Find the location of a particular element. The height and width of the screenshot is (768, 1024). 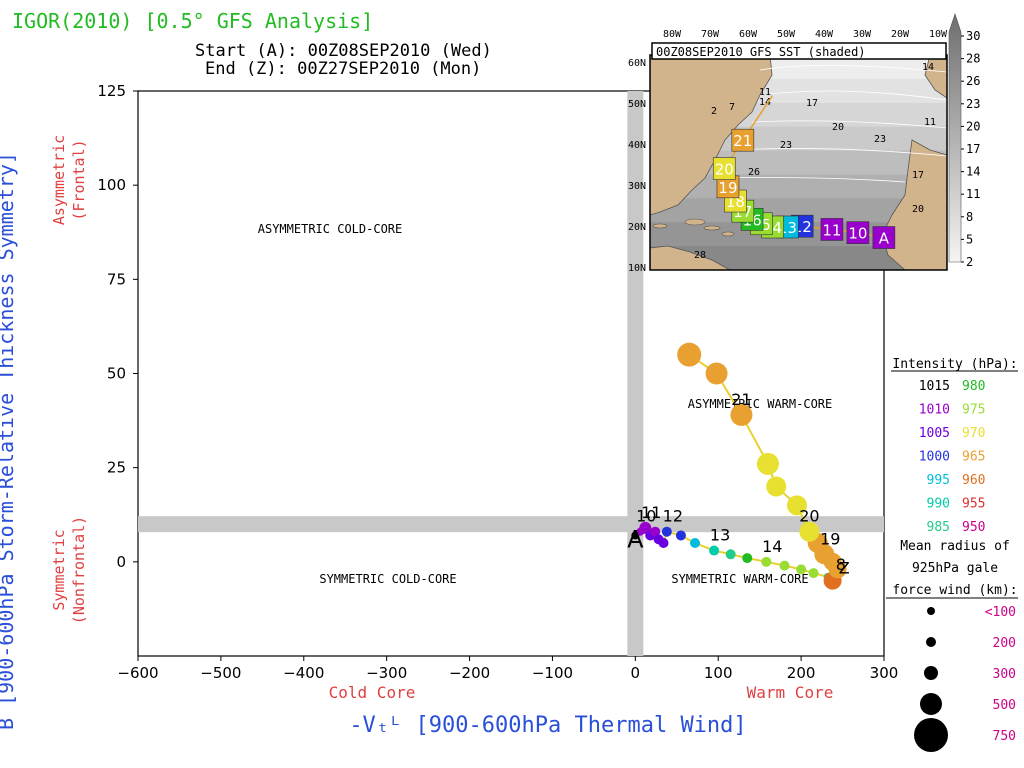

track-day-label: 14 is located at coordinates (772, 546).